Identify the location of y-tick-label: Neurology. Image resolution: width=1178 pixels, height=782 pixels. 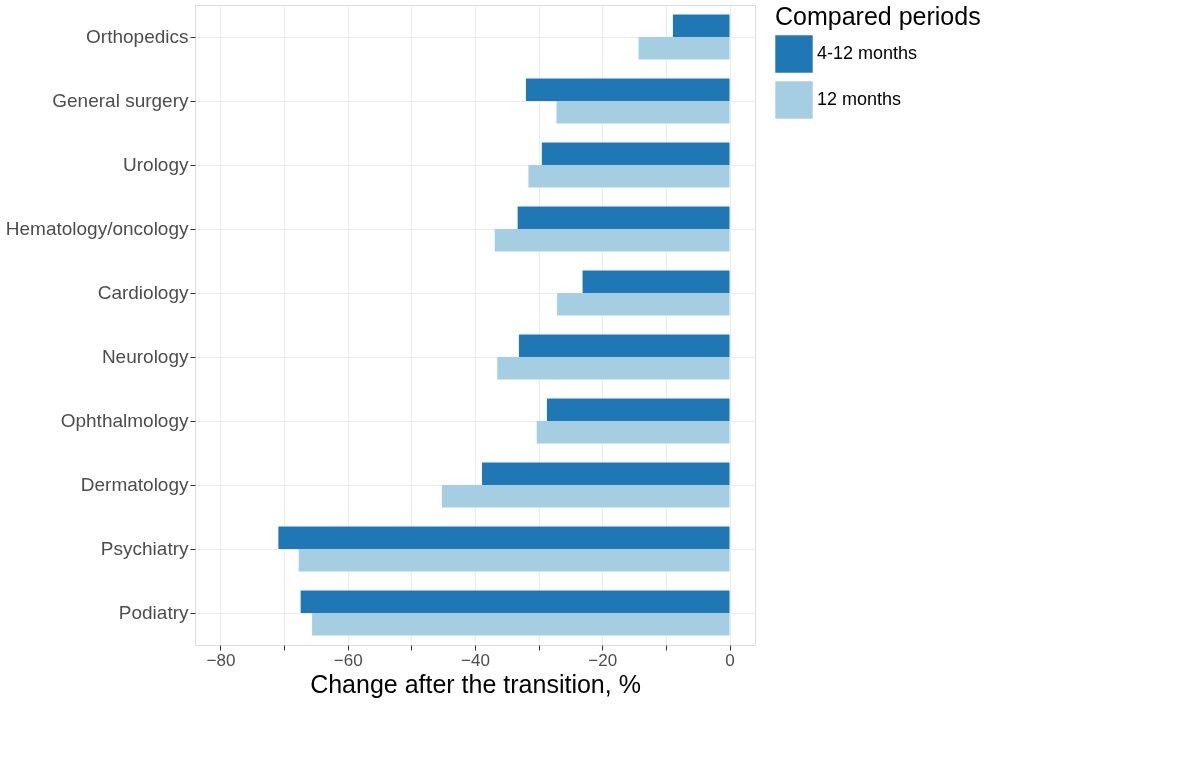
(145, 356).